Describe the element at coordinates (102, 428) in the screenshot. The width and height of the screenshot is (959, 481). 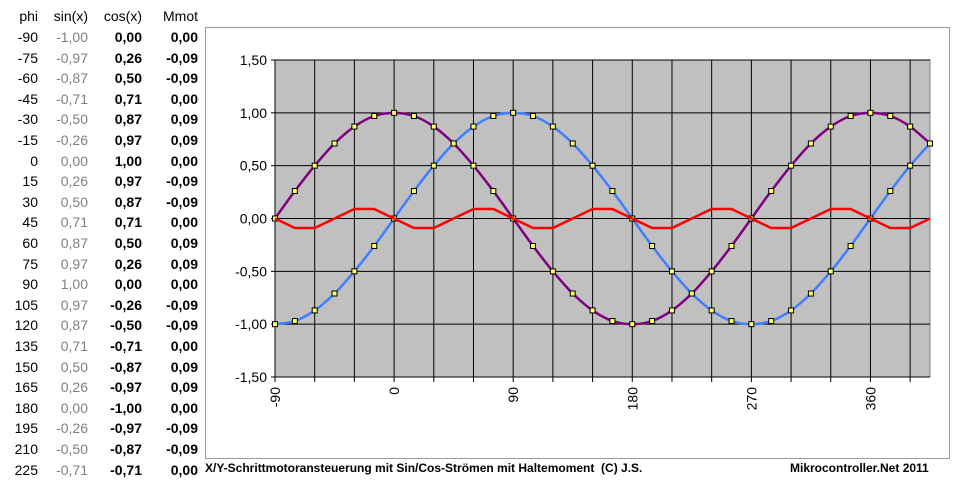
I see `table-row: 195 -0,26 -0,97 -0,09` at that location.